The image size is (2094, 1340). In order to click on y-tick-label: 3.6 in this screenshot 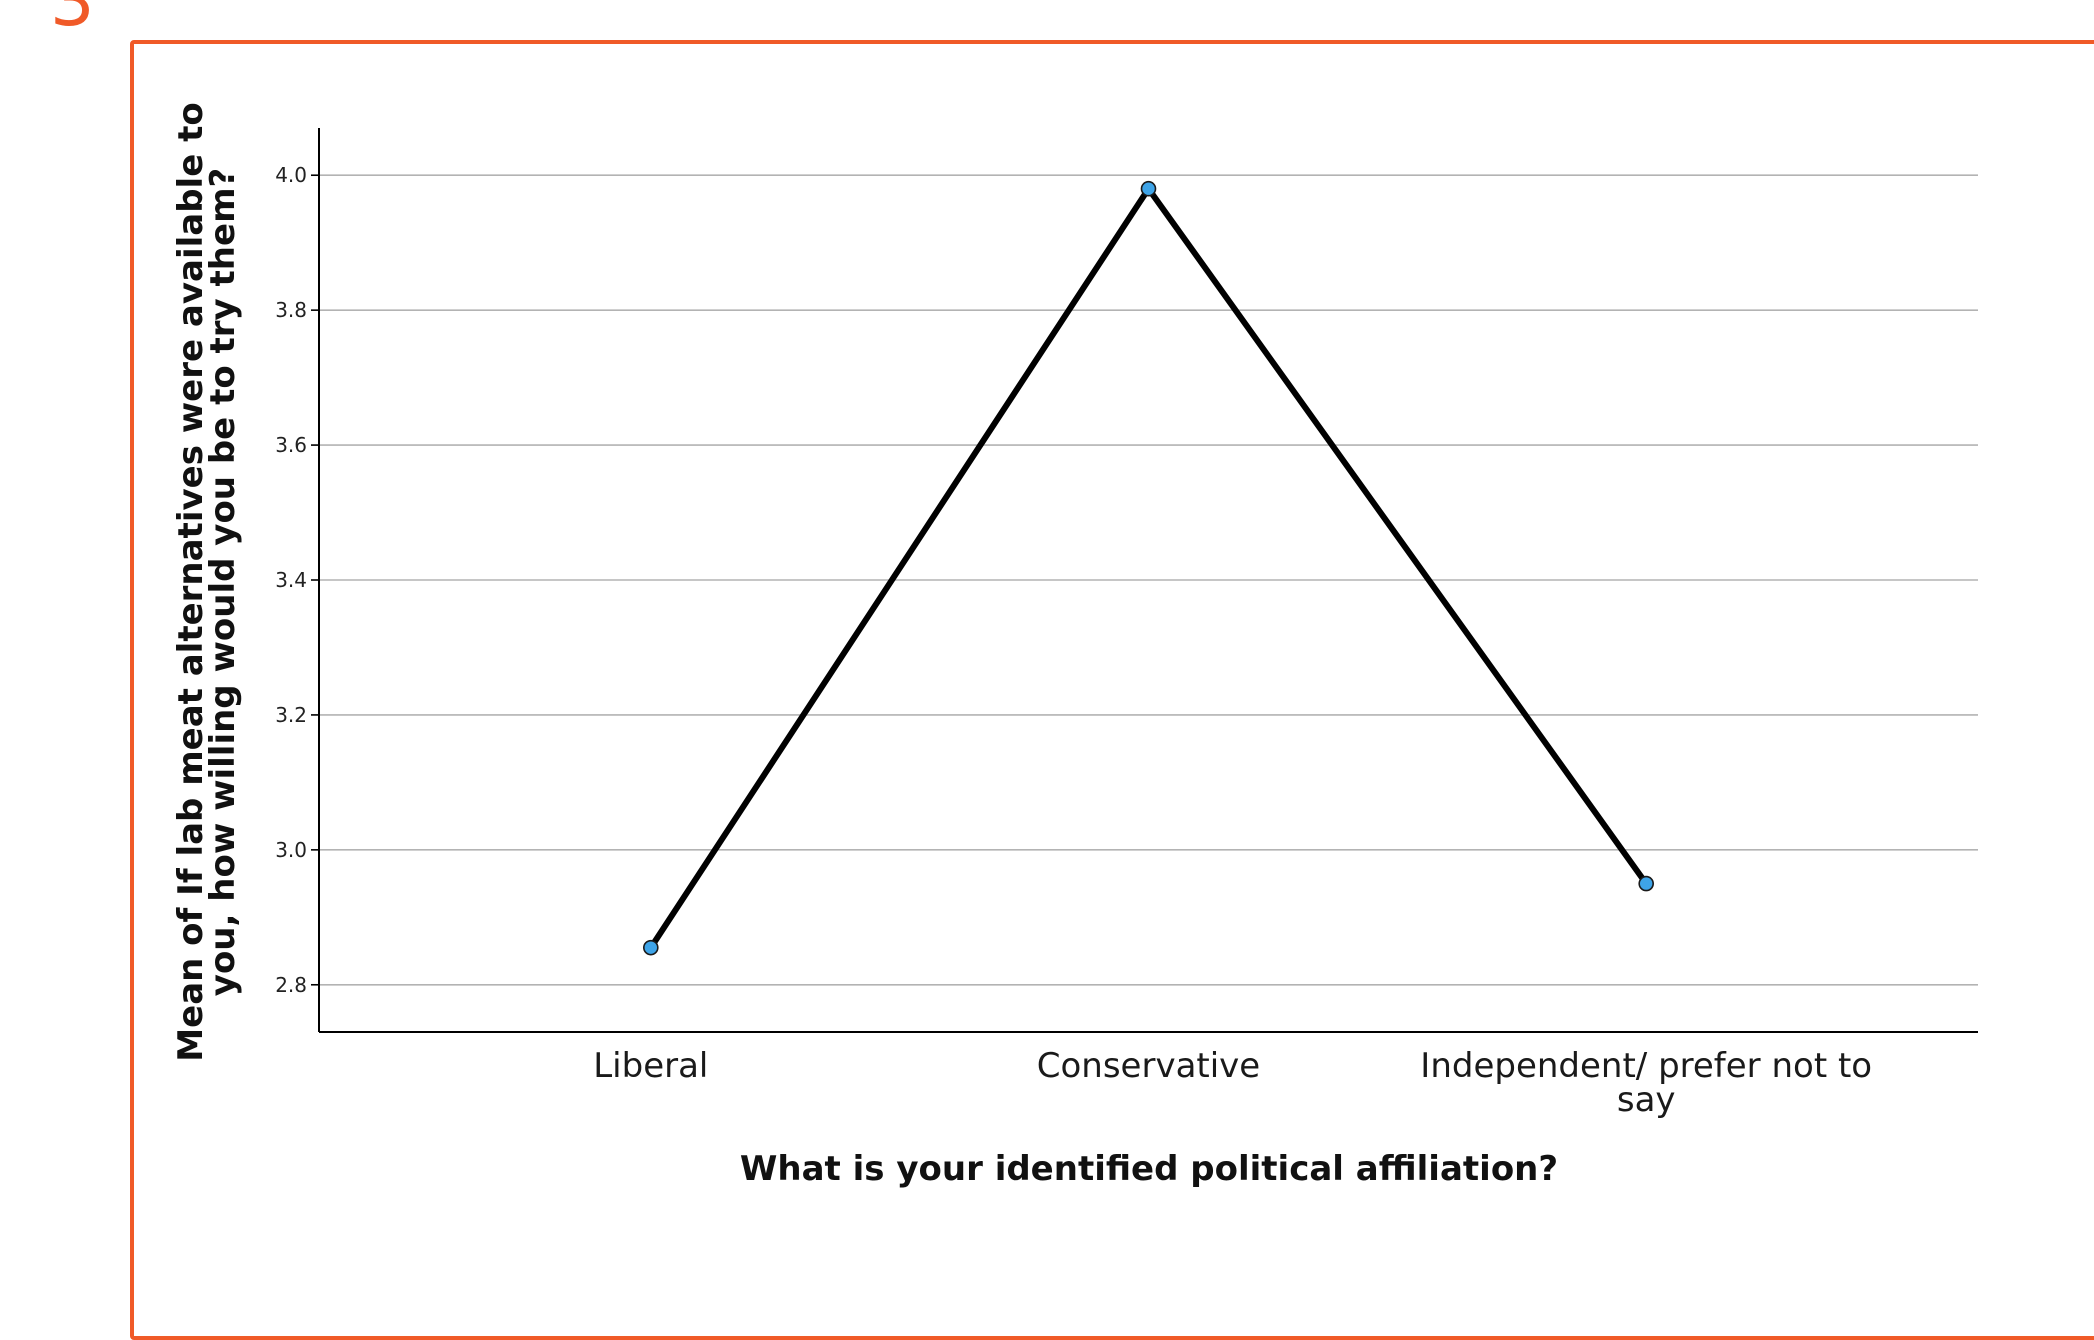, I will do `click(291, 445)`.